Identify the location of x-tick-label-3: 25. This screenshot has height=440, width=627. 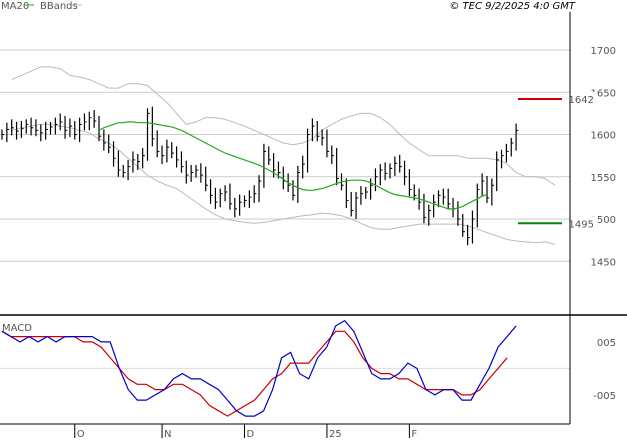
(335, 434).